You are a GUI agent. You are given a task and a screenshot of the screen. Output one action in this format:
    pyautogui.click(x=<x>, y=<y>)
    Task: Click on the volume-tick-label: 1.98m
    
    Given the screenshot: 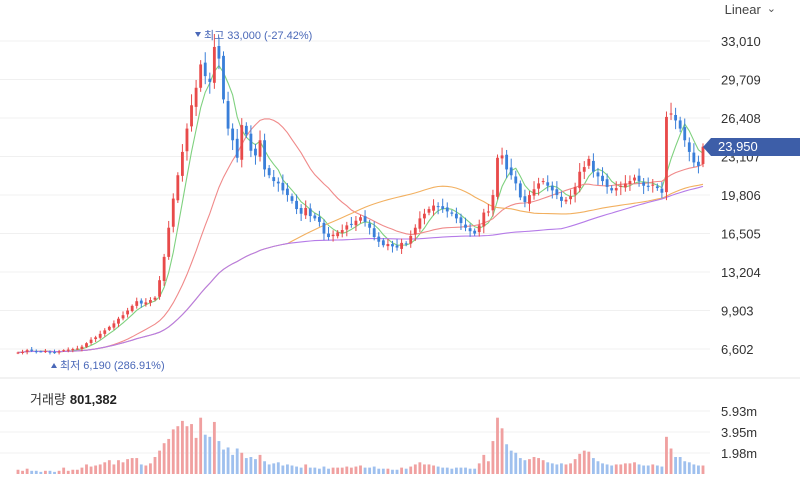 What is the action you would take?
    pyautogui.click(x=739, y=453)
    